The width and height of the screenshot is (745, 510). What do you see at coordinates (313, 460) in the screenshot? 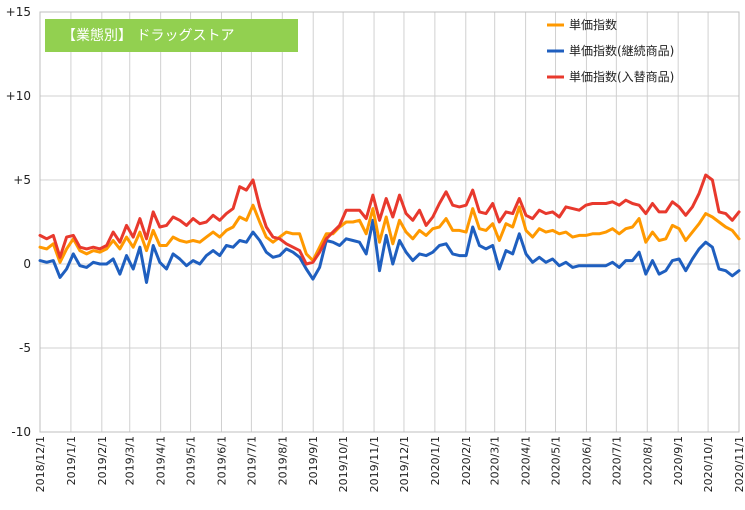
I see `x-tick-label: 2019/9/1` at bounding box center [313, 460].